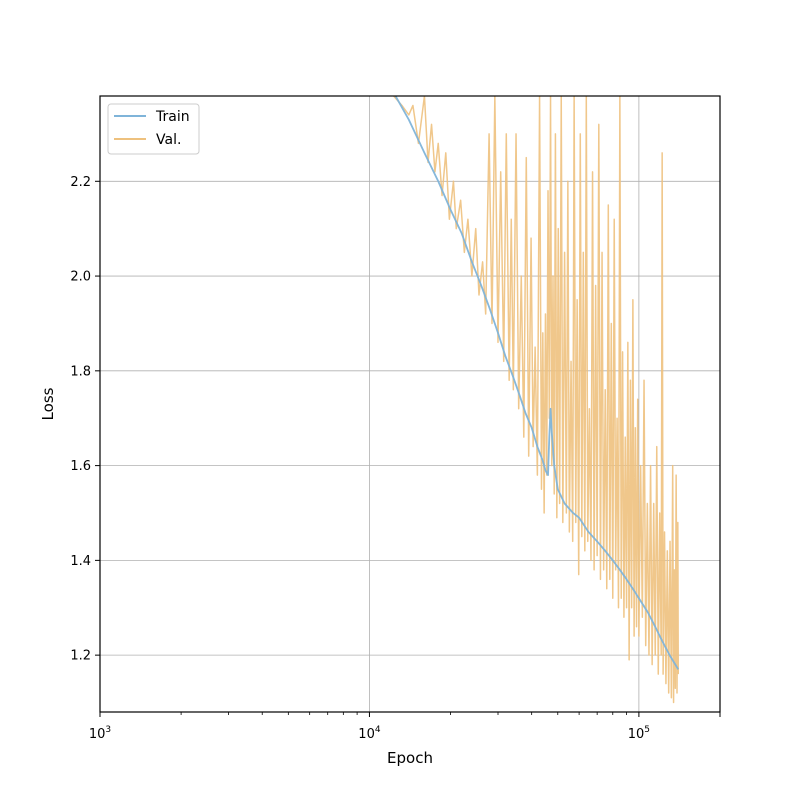 This screenshot has height=800, width=800. Describe the element at coordinates (80, 277) in the screenshot. I see `y-tick-label: 2.0` at that location.